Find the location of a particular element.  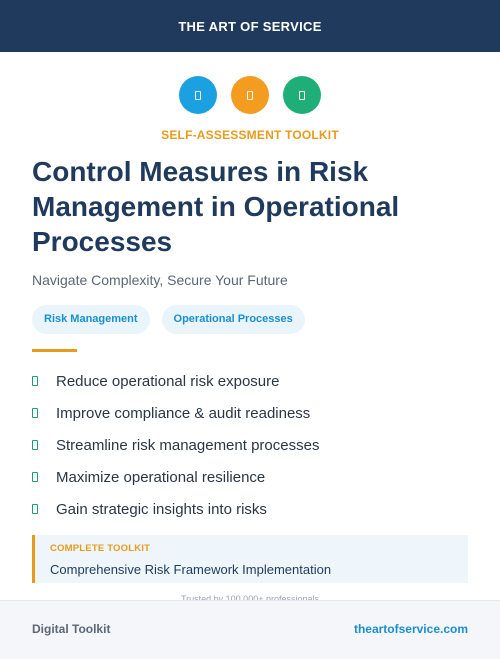

toolkit-label: COMPLETE TOOLKIT is located at coordinates (100, 548).